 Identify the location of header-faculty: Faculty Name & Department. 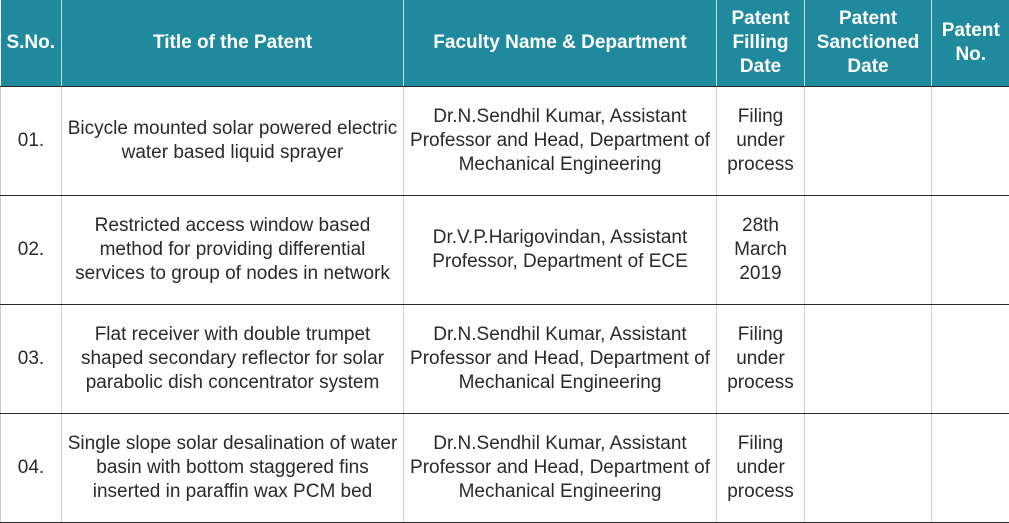
(560, 43).